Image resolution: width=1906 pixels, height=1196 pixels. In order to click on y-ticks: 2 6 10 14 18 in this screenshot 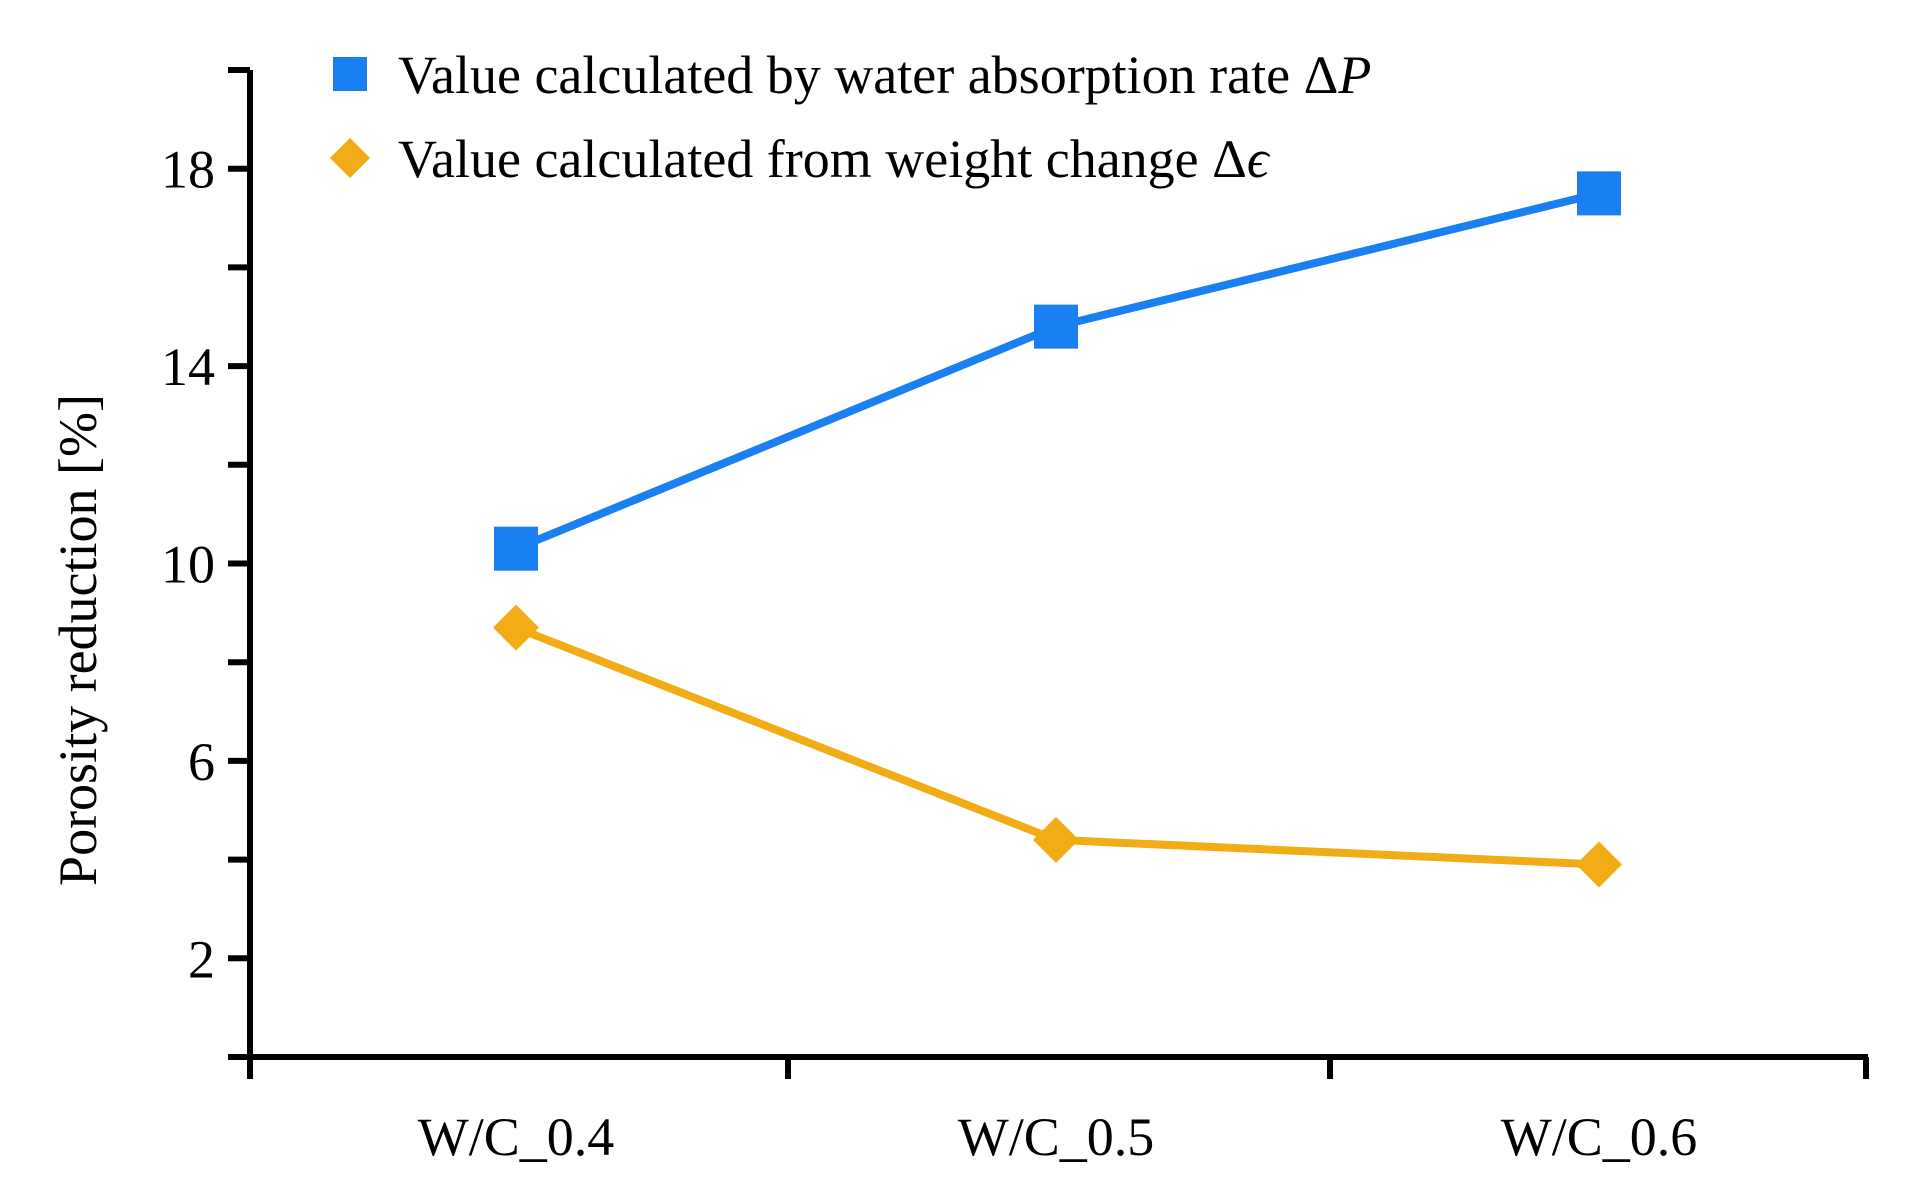, I will do `click(205, 563)`.